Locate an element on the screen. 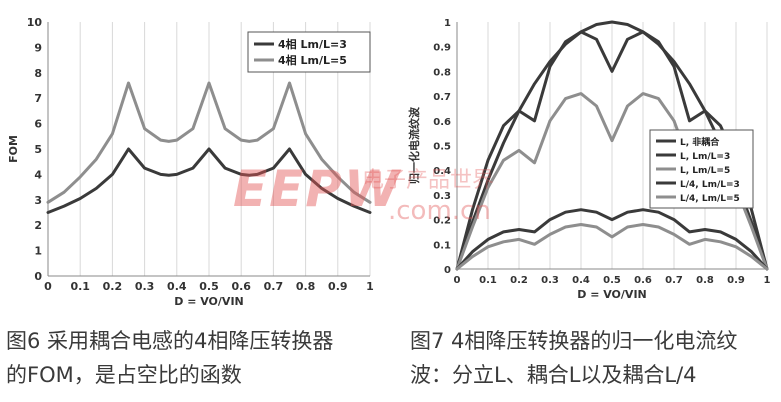 The width and height of the screenshot is (781, 402). watermark-url: .com.cn is located at coordinates (439, 211).